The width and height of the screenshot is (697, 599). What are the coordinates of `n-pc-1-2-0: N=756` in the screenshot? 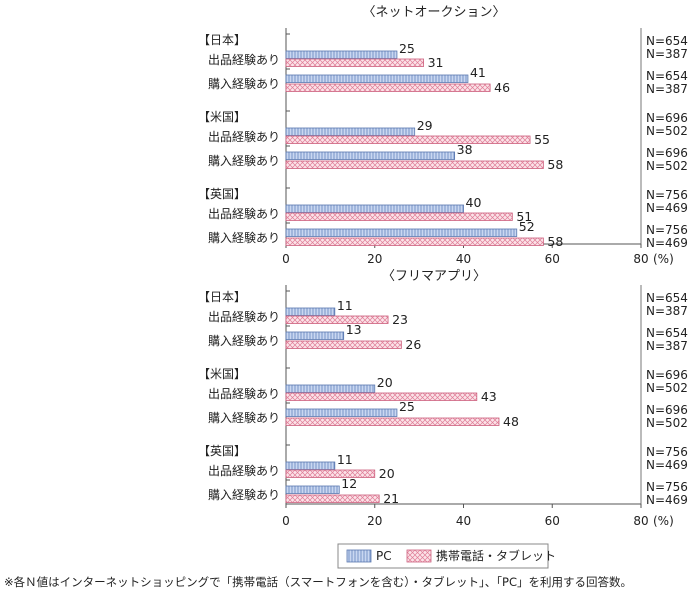 It's located at (667, 195).